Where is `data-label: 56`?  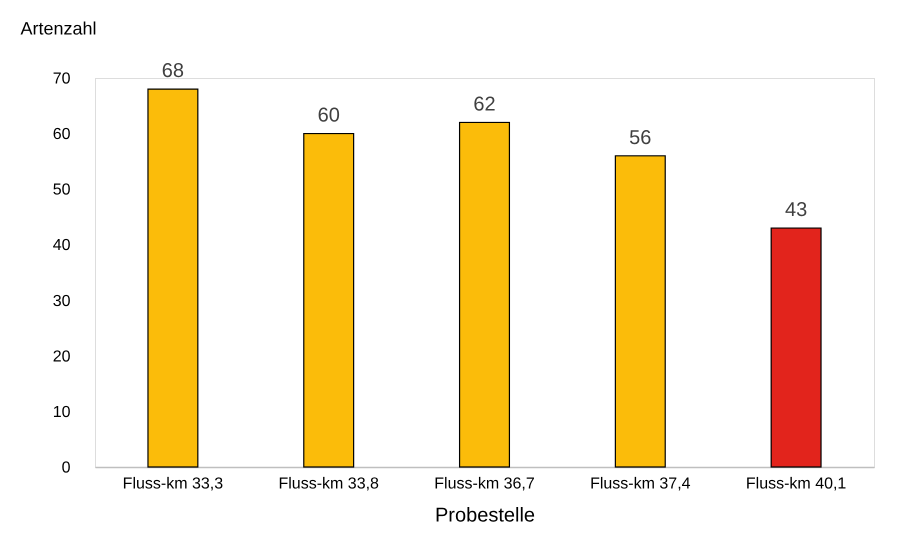
data-label: 56 is located at coordinates (640, 137).